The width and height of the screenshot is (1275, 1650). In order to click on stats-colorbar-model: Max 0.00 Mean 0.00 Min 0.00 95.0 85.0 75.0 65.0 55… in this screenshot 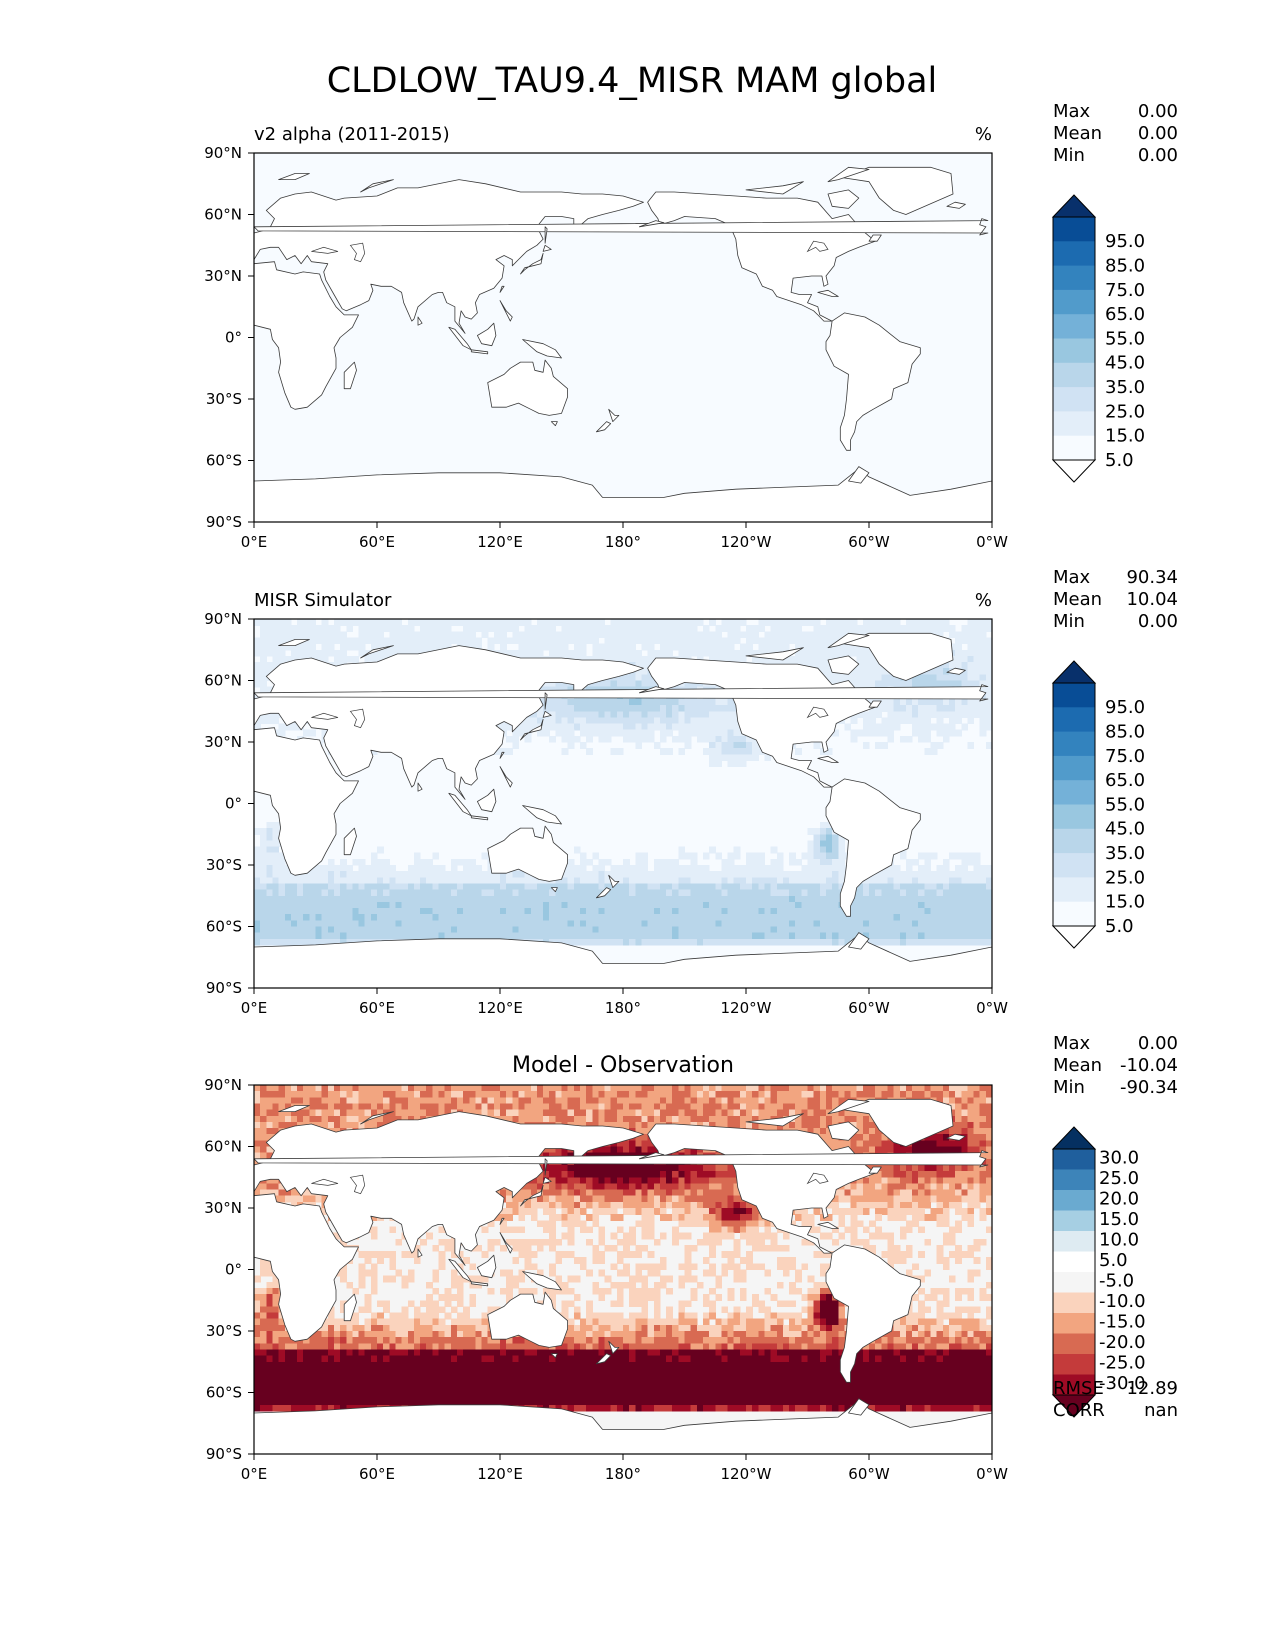, I will do `click(1114, 292)`.